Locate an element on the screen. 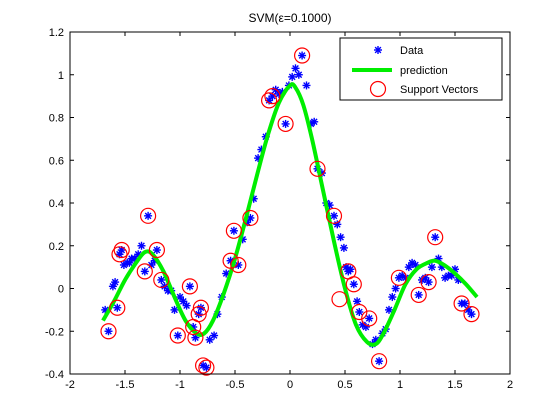 This screenshot has height=420, width=560. y-tick-label: 1 is located at coordinates (61, 76).